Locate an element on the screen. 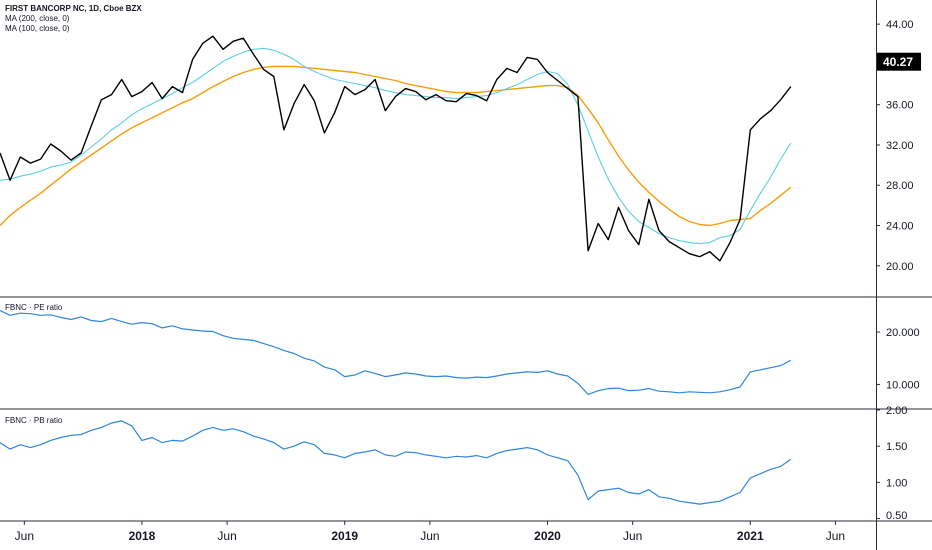 This screenshot has height=550, width=932. pb-tick-label: 0.50 is located at coordinates (896, 516).